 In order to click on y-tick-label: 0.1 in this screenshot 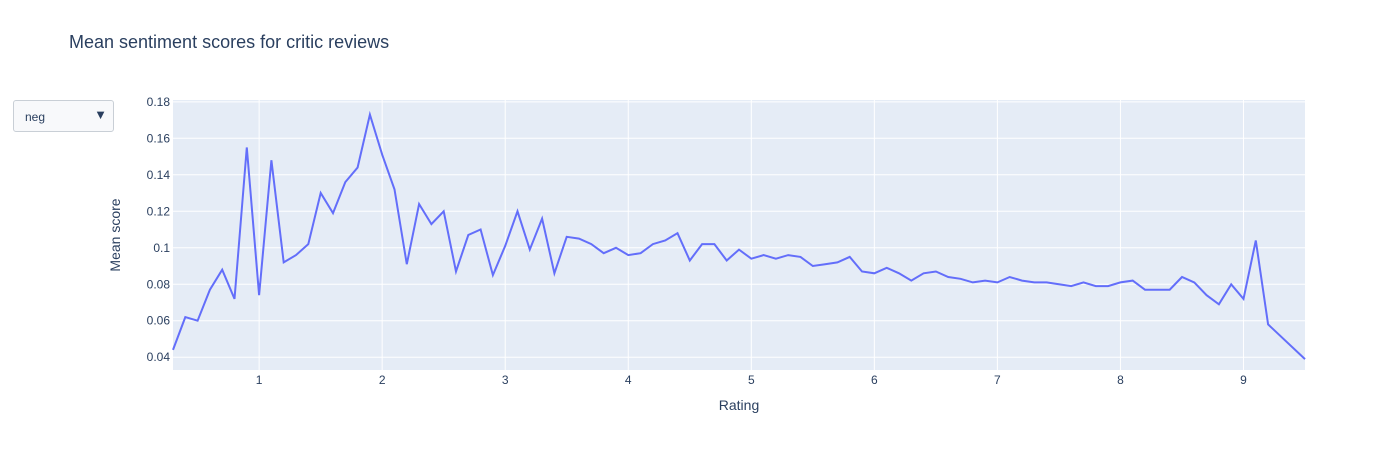, I will do `click(161, 248)`.